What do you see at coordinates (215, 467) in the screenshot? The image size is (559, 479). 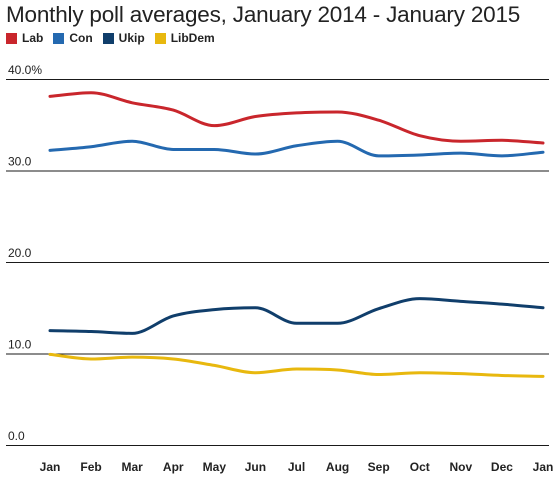 I see `x-tick-label: May` at bounding box center [215, 467].